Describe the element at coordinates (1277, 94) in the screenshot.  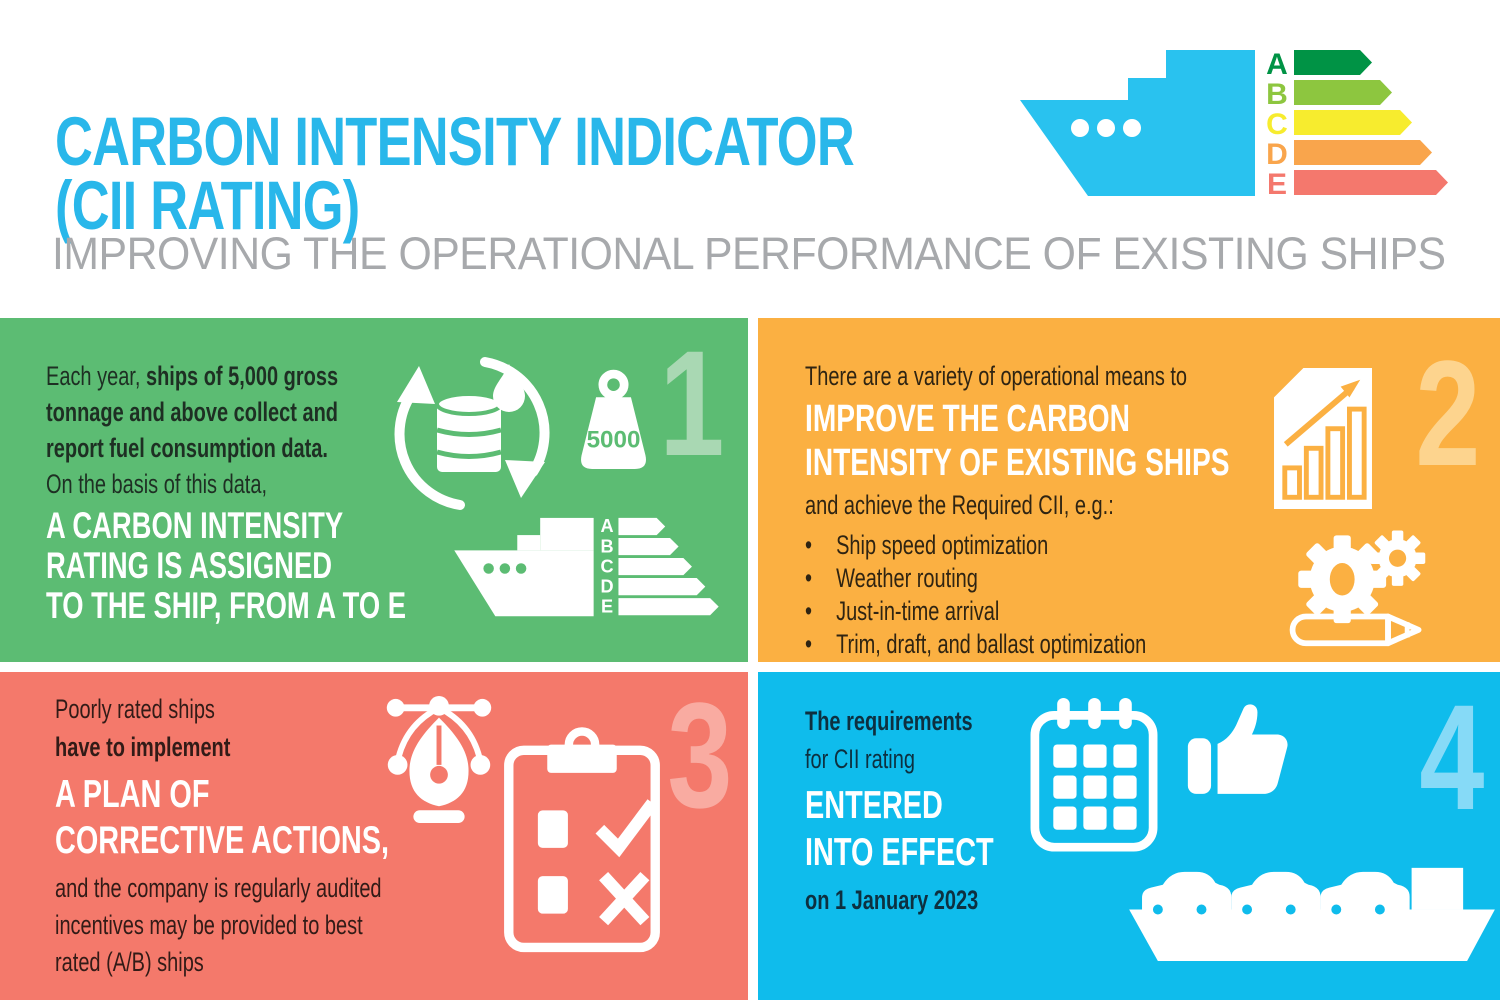
I see `rating-letter-b: B` at that location.